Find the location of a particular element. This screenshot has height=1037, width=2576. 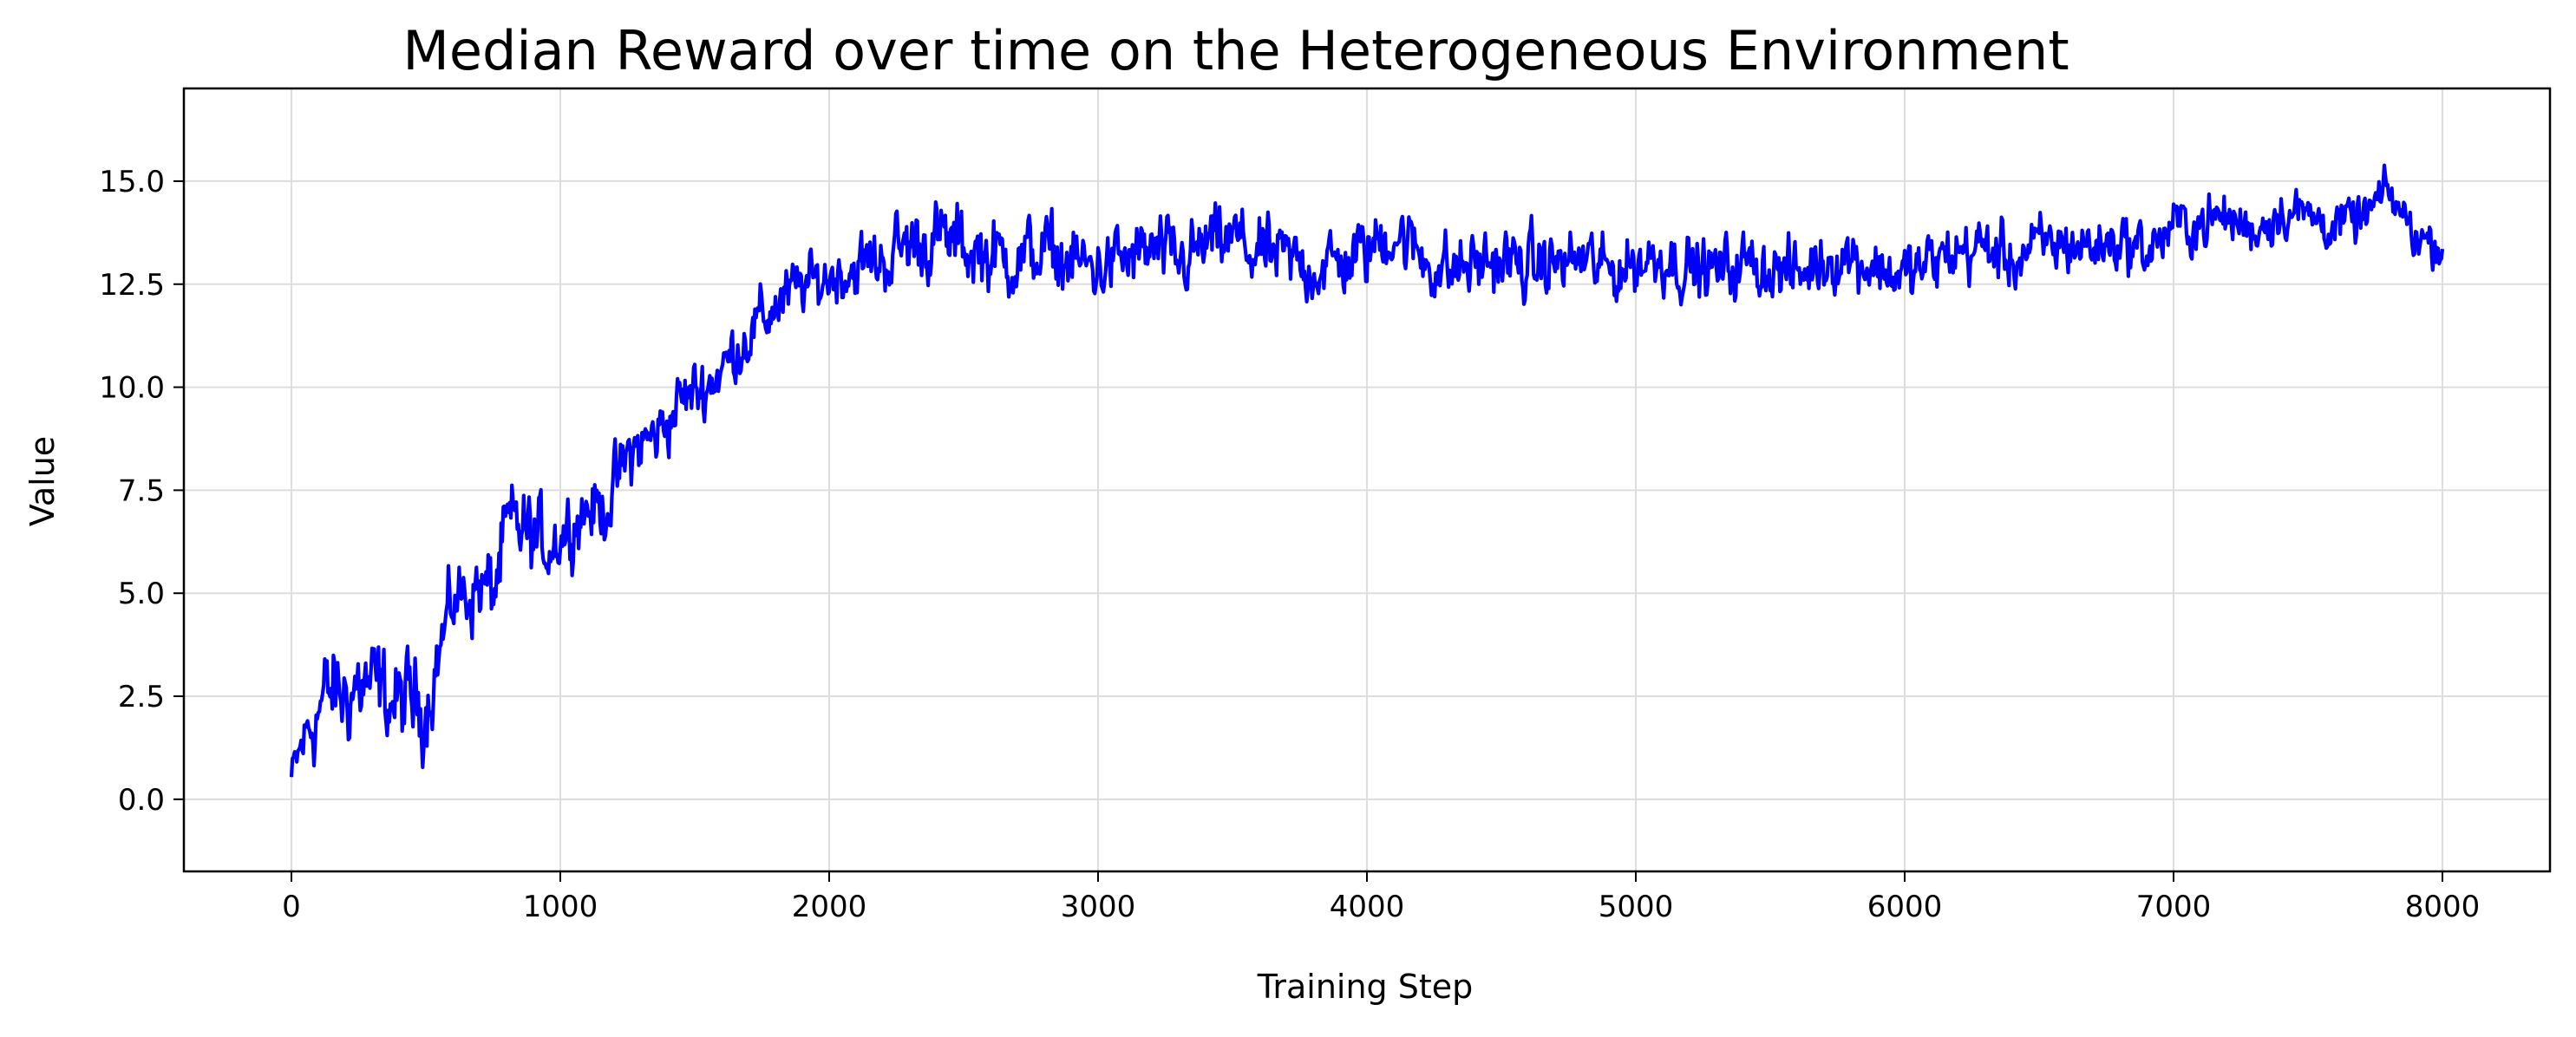

x-axis: 0 1000 2000 3000 4000 5000 6000 7000 8000 is located at coordinates (1381, 897).